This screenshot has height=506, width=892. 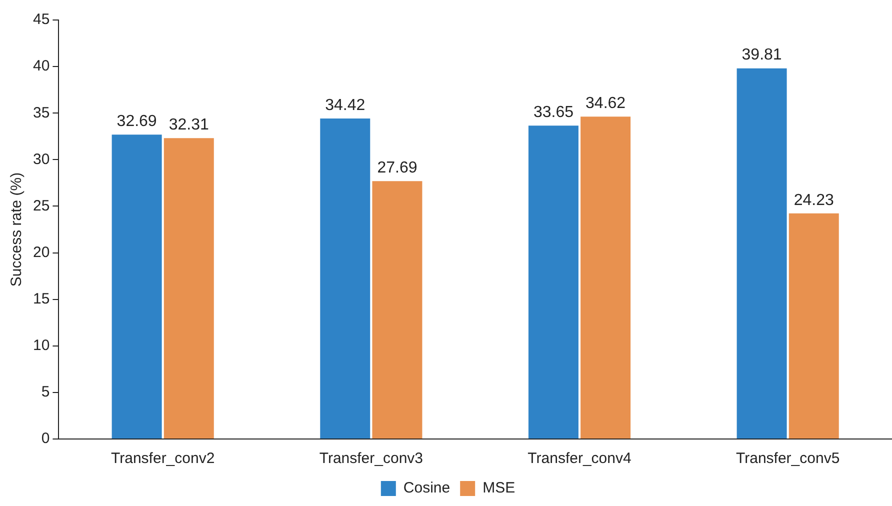 I want to click on y-axis-title: Success rate (%), so click(x=17, y=229).